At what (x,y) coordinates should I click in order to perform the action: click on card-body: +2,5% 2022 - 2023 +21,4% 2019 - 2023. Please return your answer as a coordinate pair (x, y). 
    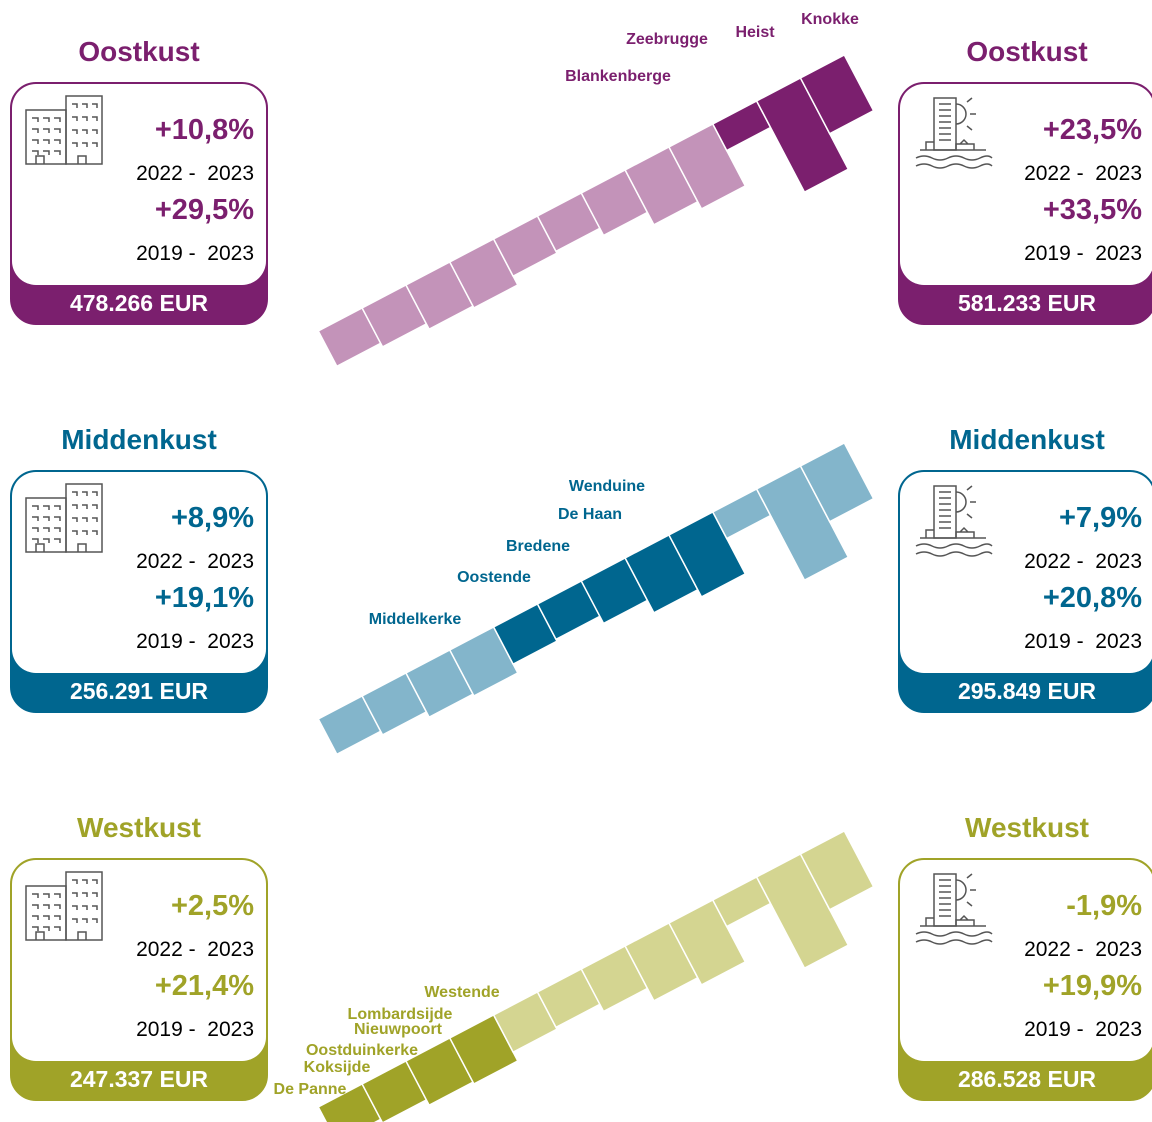
    Looking at the image, I should click on (139, 960).